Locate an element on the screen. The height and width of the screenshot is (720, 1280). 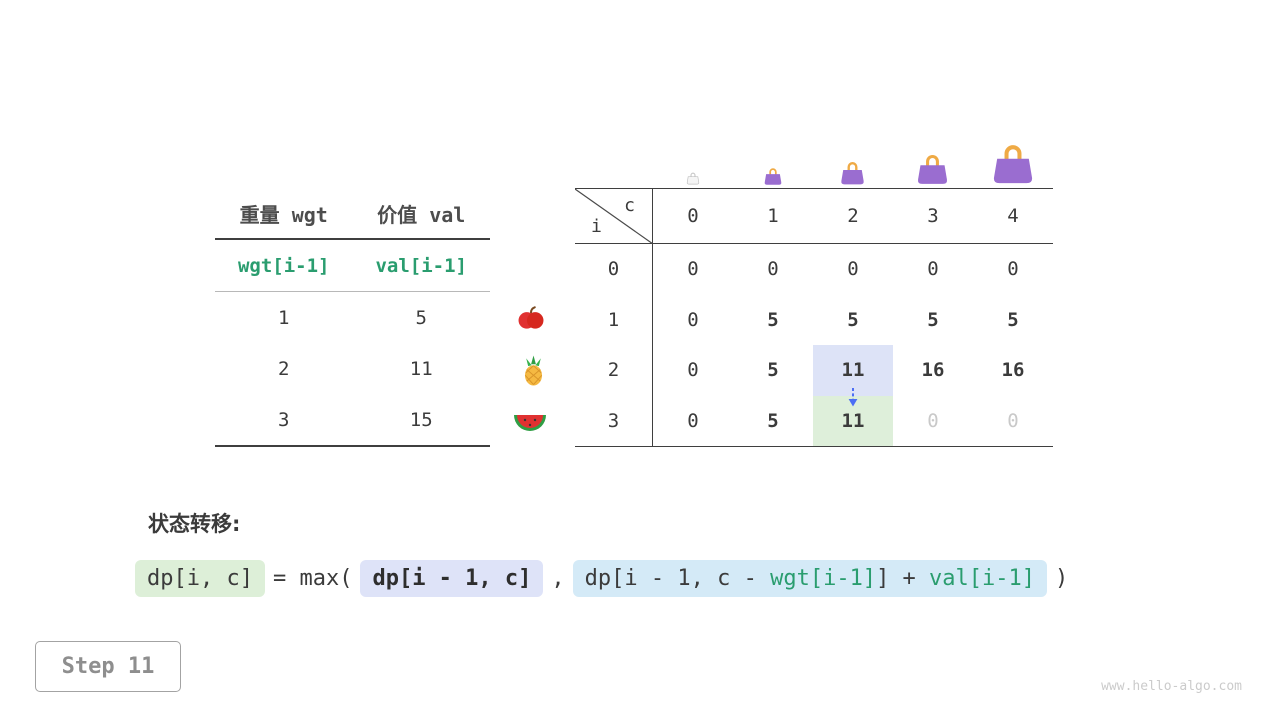
formula-take-prefix: dp[i - 1, c - is located at coordinates (677, 578).